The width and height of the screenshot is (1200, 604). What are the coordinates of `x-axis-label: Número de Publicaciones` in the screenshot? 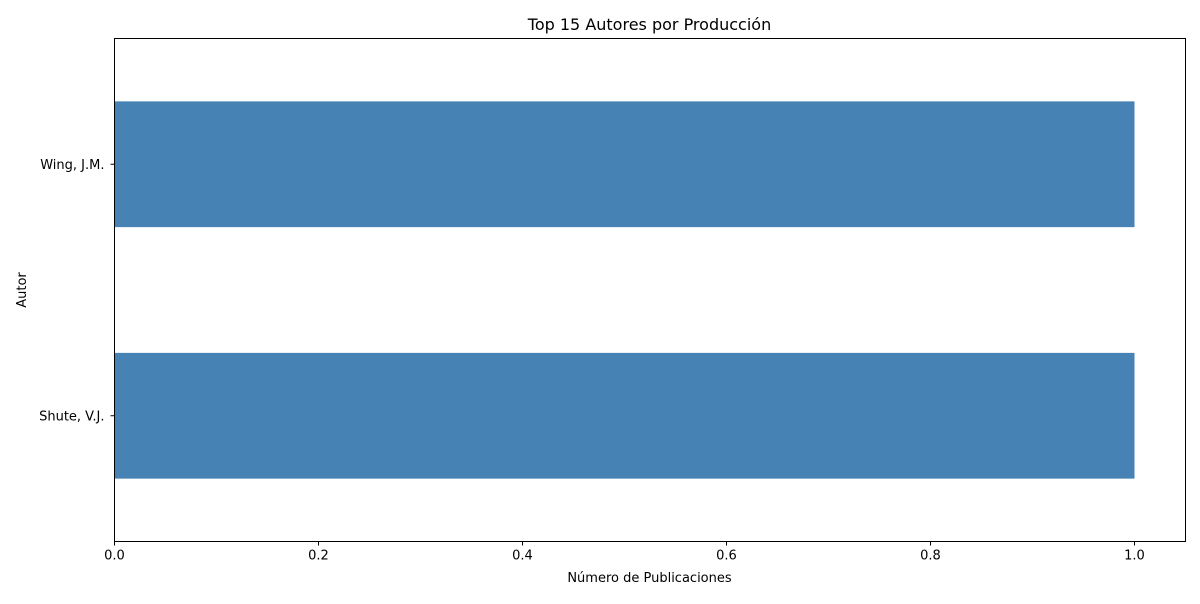 It's located at (649, 578).